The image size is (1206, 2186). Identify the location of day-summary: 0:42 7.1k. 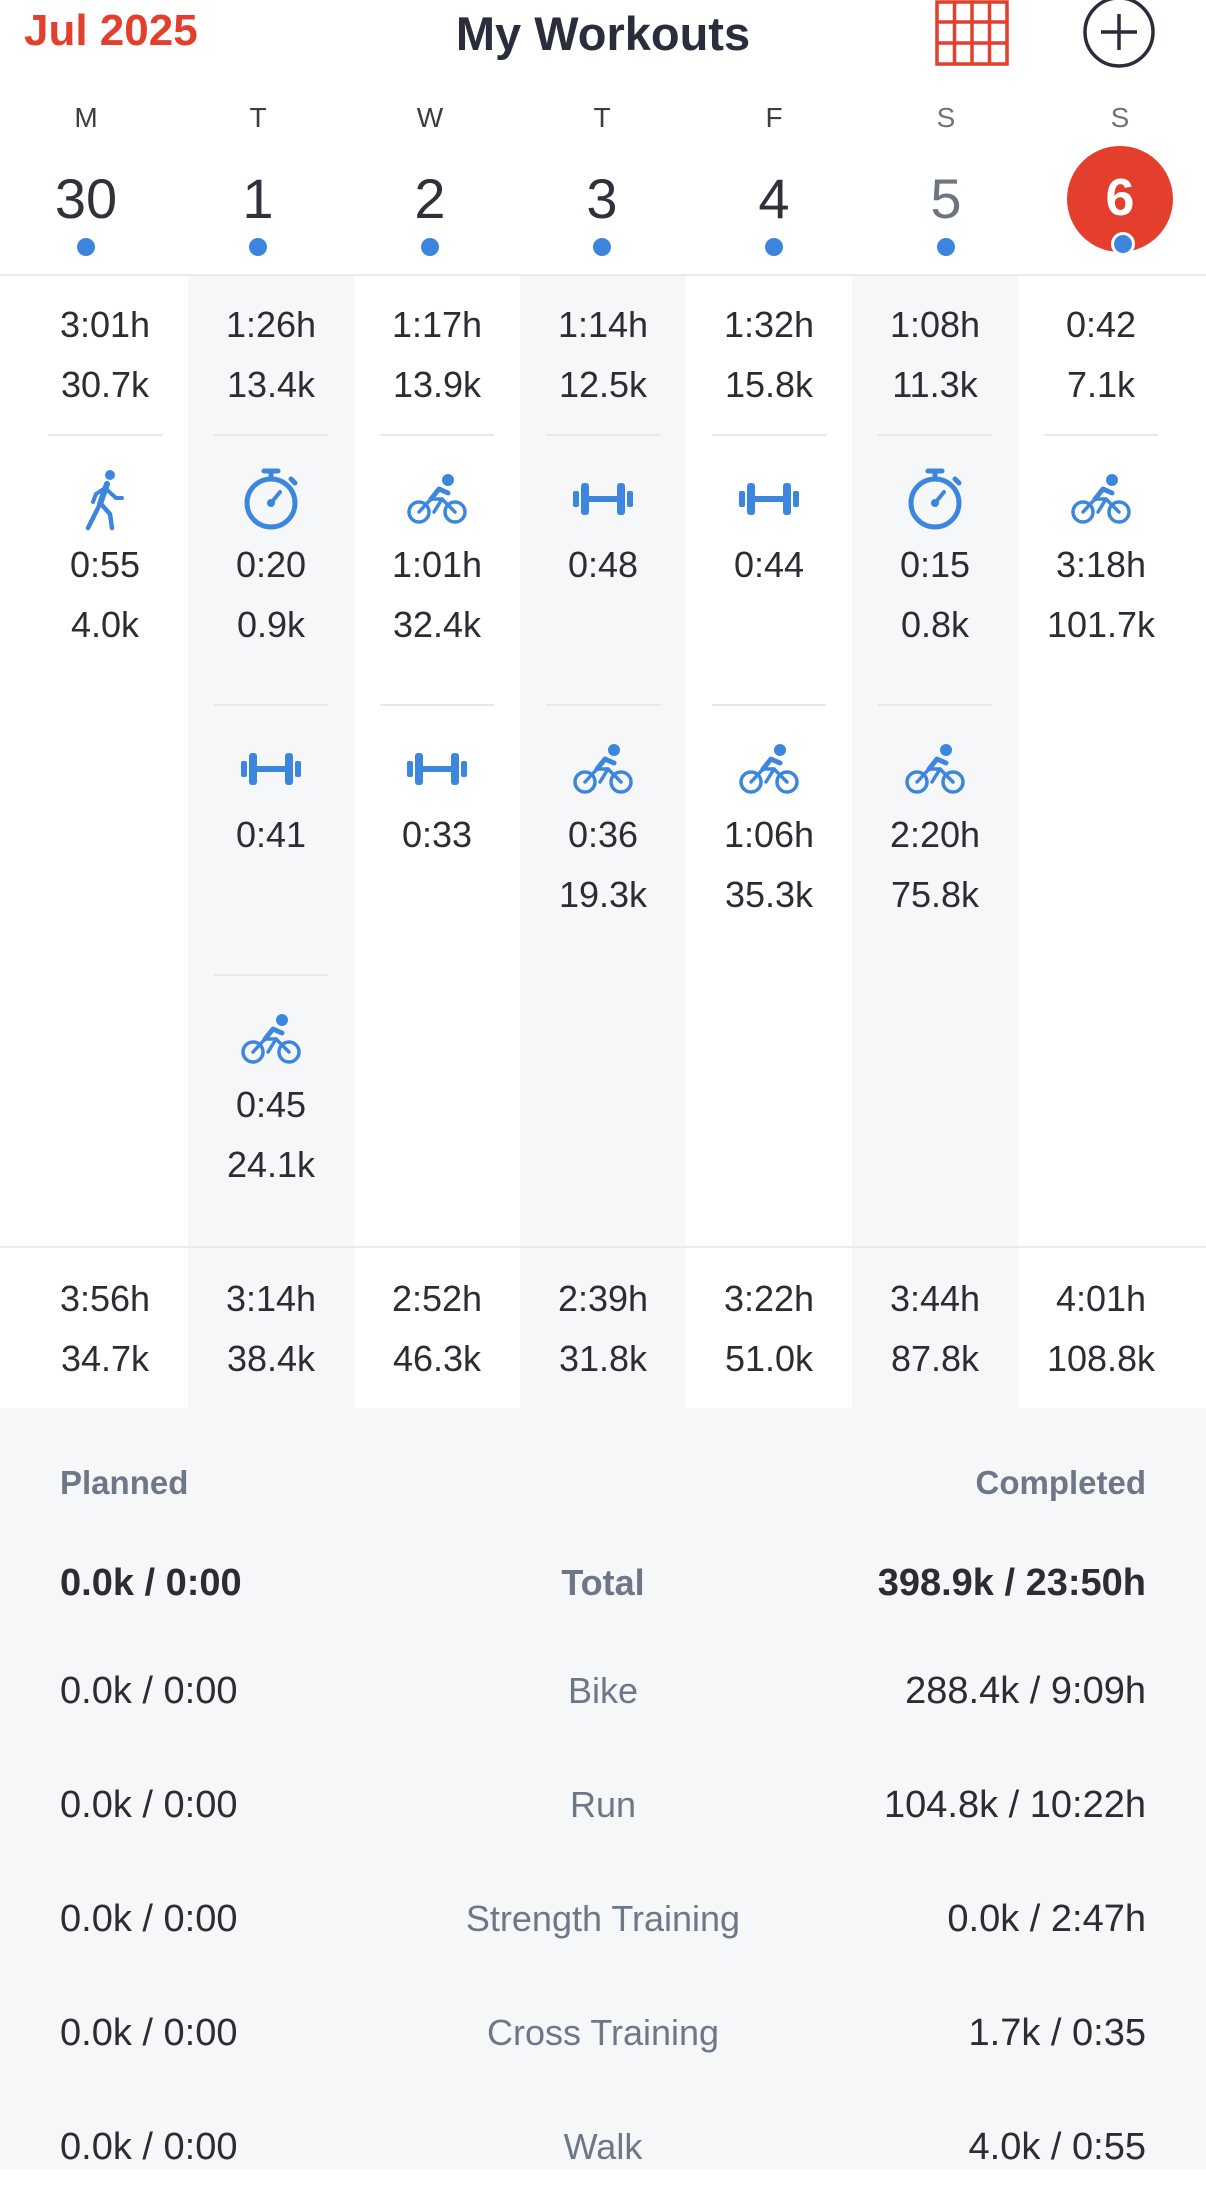
(1101, 356).